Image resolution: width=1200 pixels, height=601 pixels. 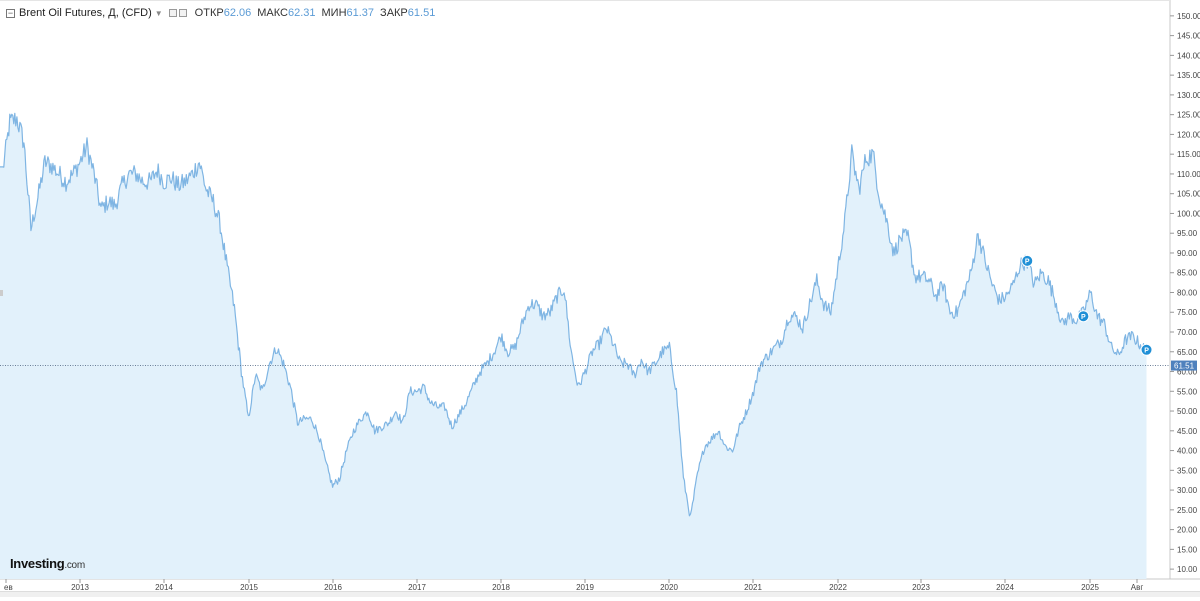 I want to click on logo-domain: .com, so click(x=74, y=565).